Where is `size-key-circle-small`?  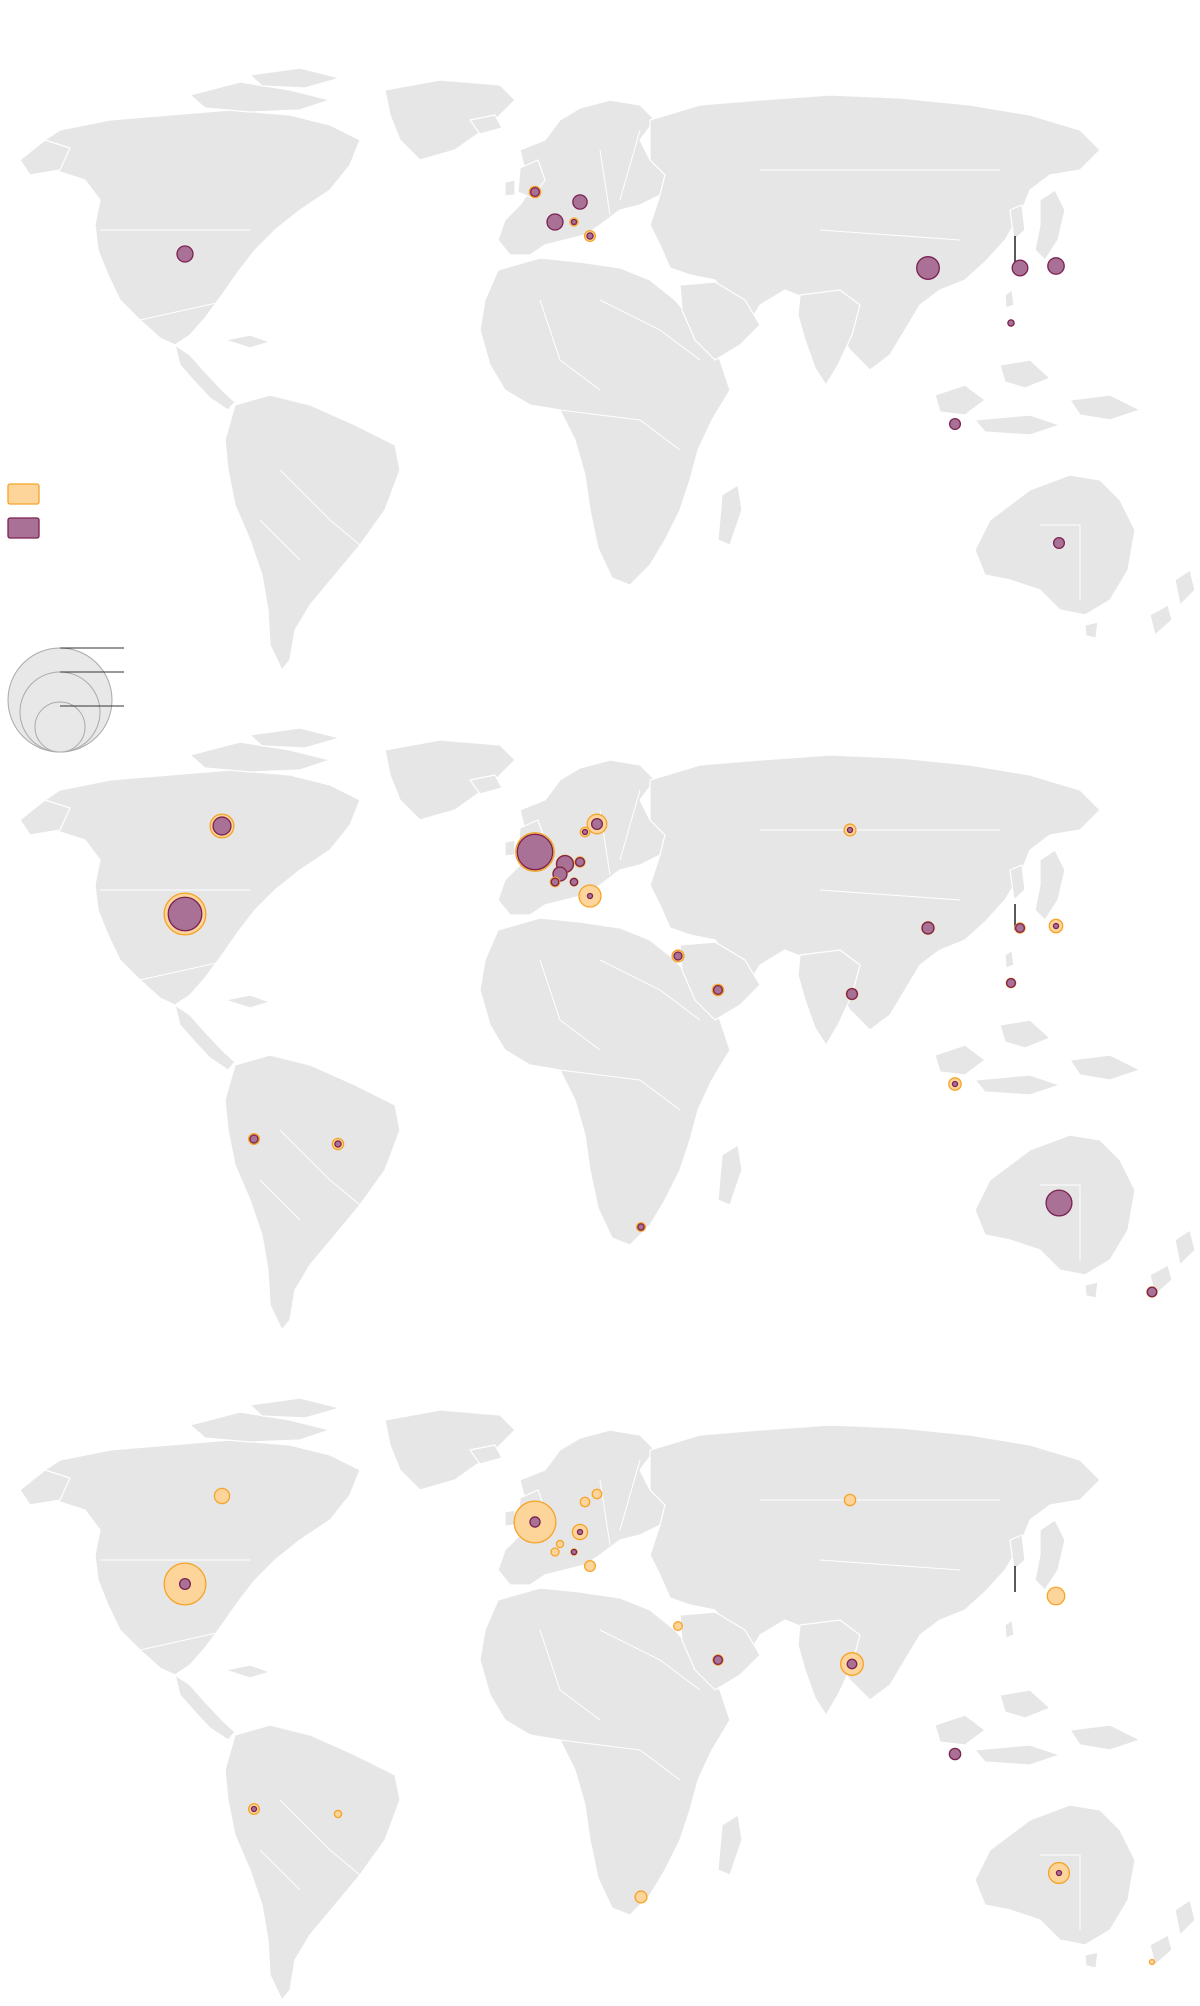 size-key-circle-small is located at coordinates (60, 727).